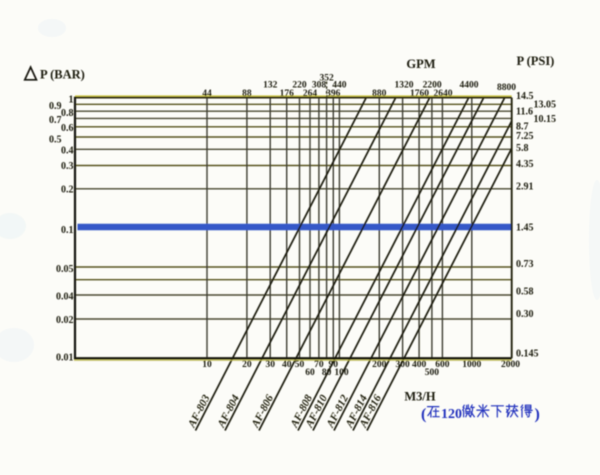 The width and height of the screenshot is (600, 475). I want to click on svg-text: 0.05, so click(65, 269).